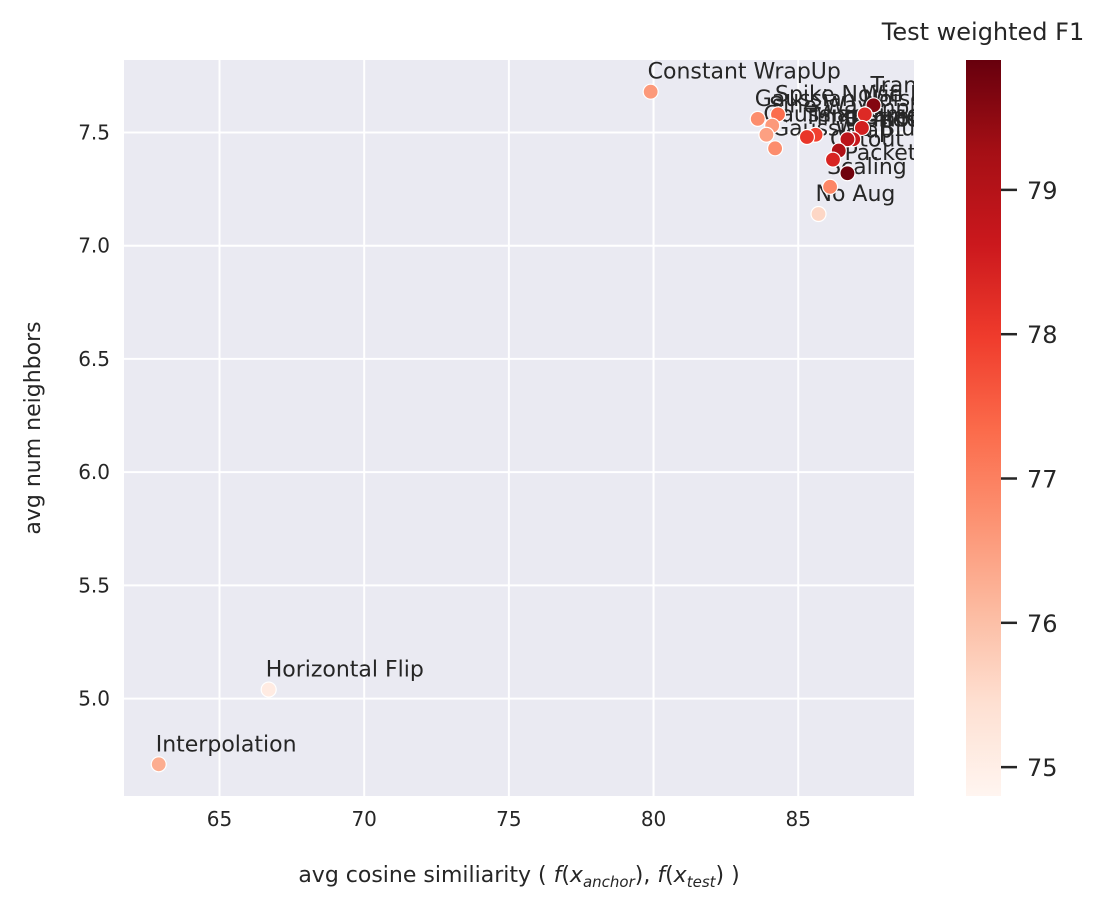 This screenshot has width=1120, height=909. Describe the element at coordinates (1042, 768) in the screenshot. I see `colorbar-tick-label: 75` at that location.